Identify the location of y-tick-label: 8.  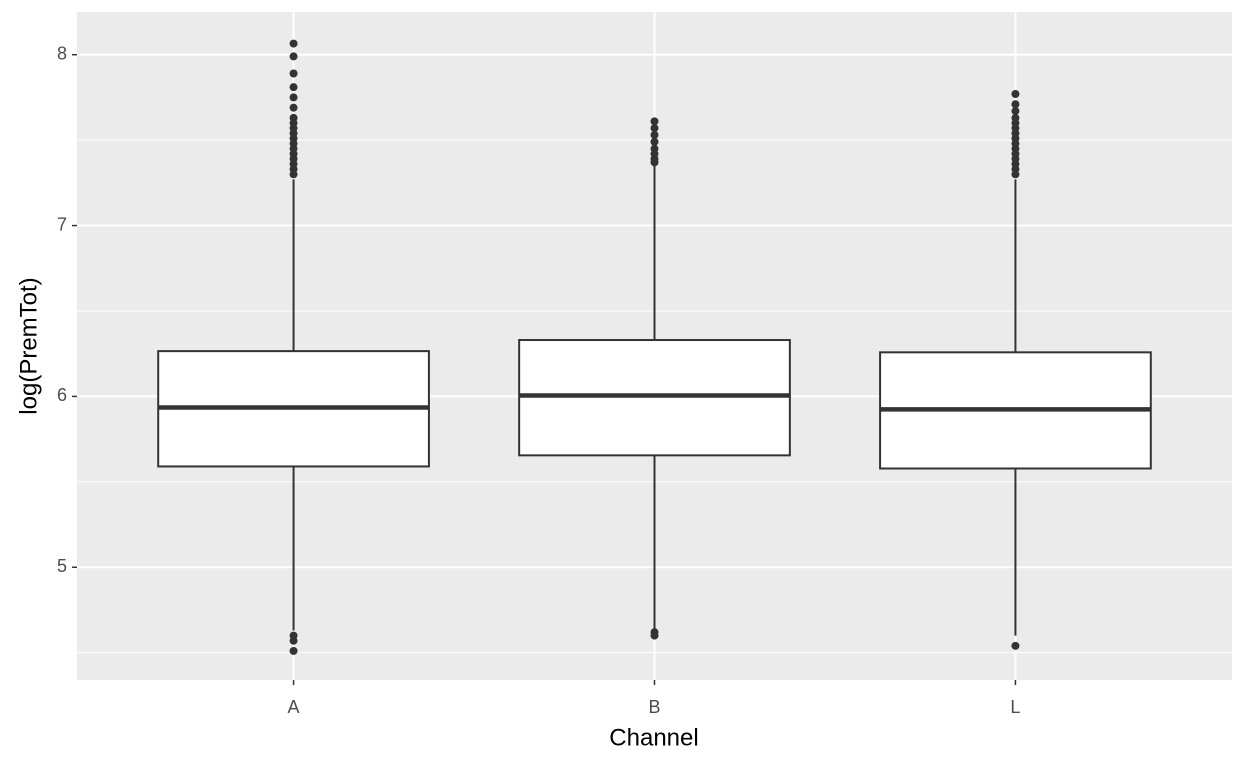
(62, 53).